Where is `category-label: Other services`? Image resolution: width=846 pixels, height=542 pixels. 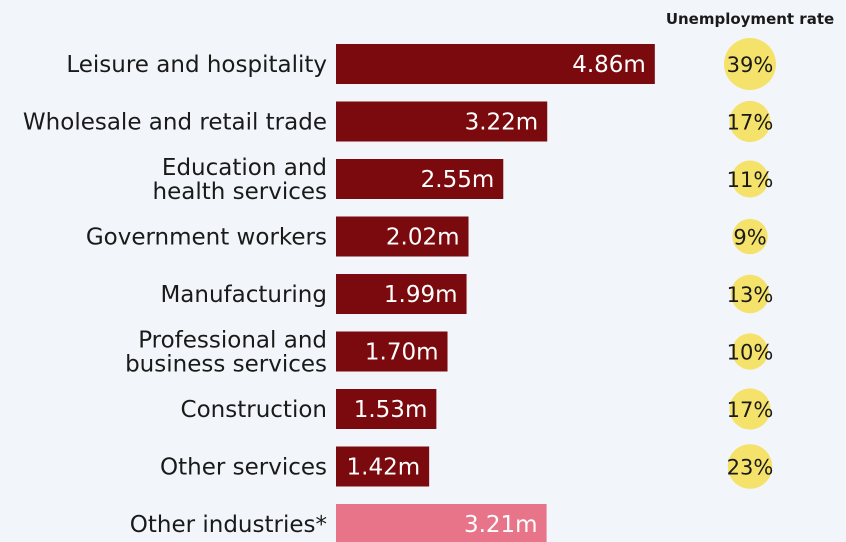 category-label: Other services is located at coordinates (243, 468).